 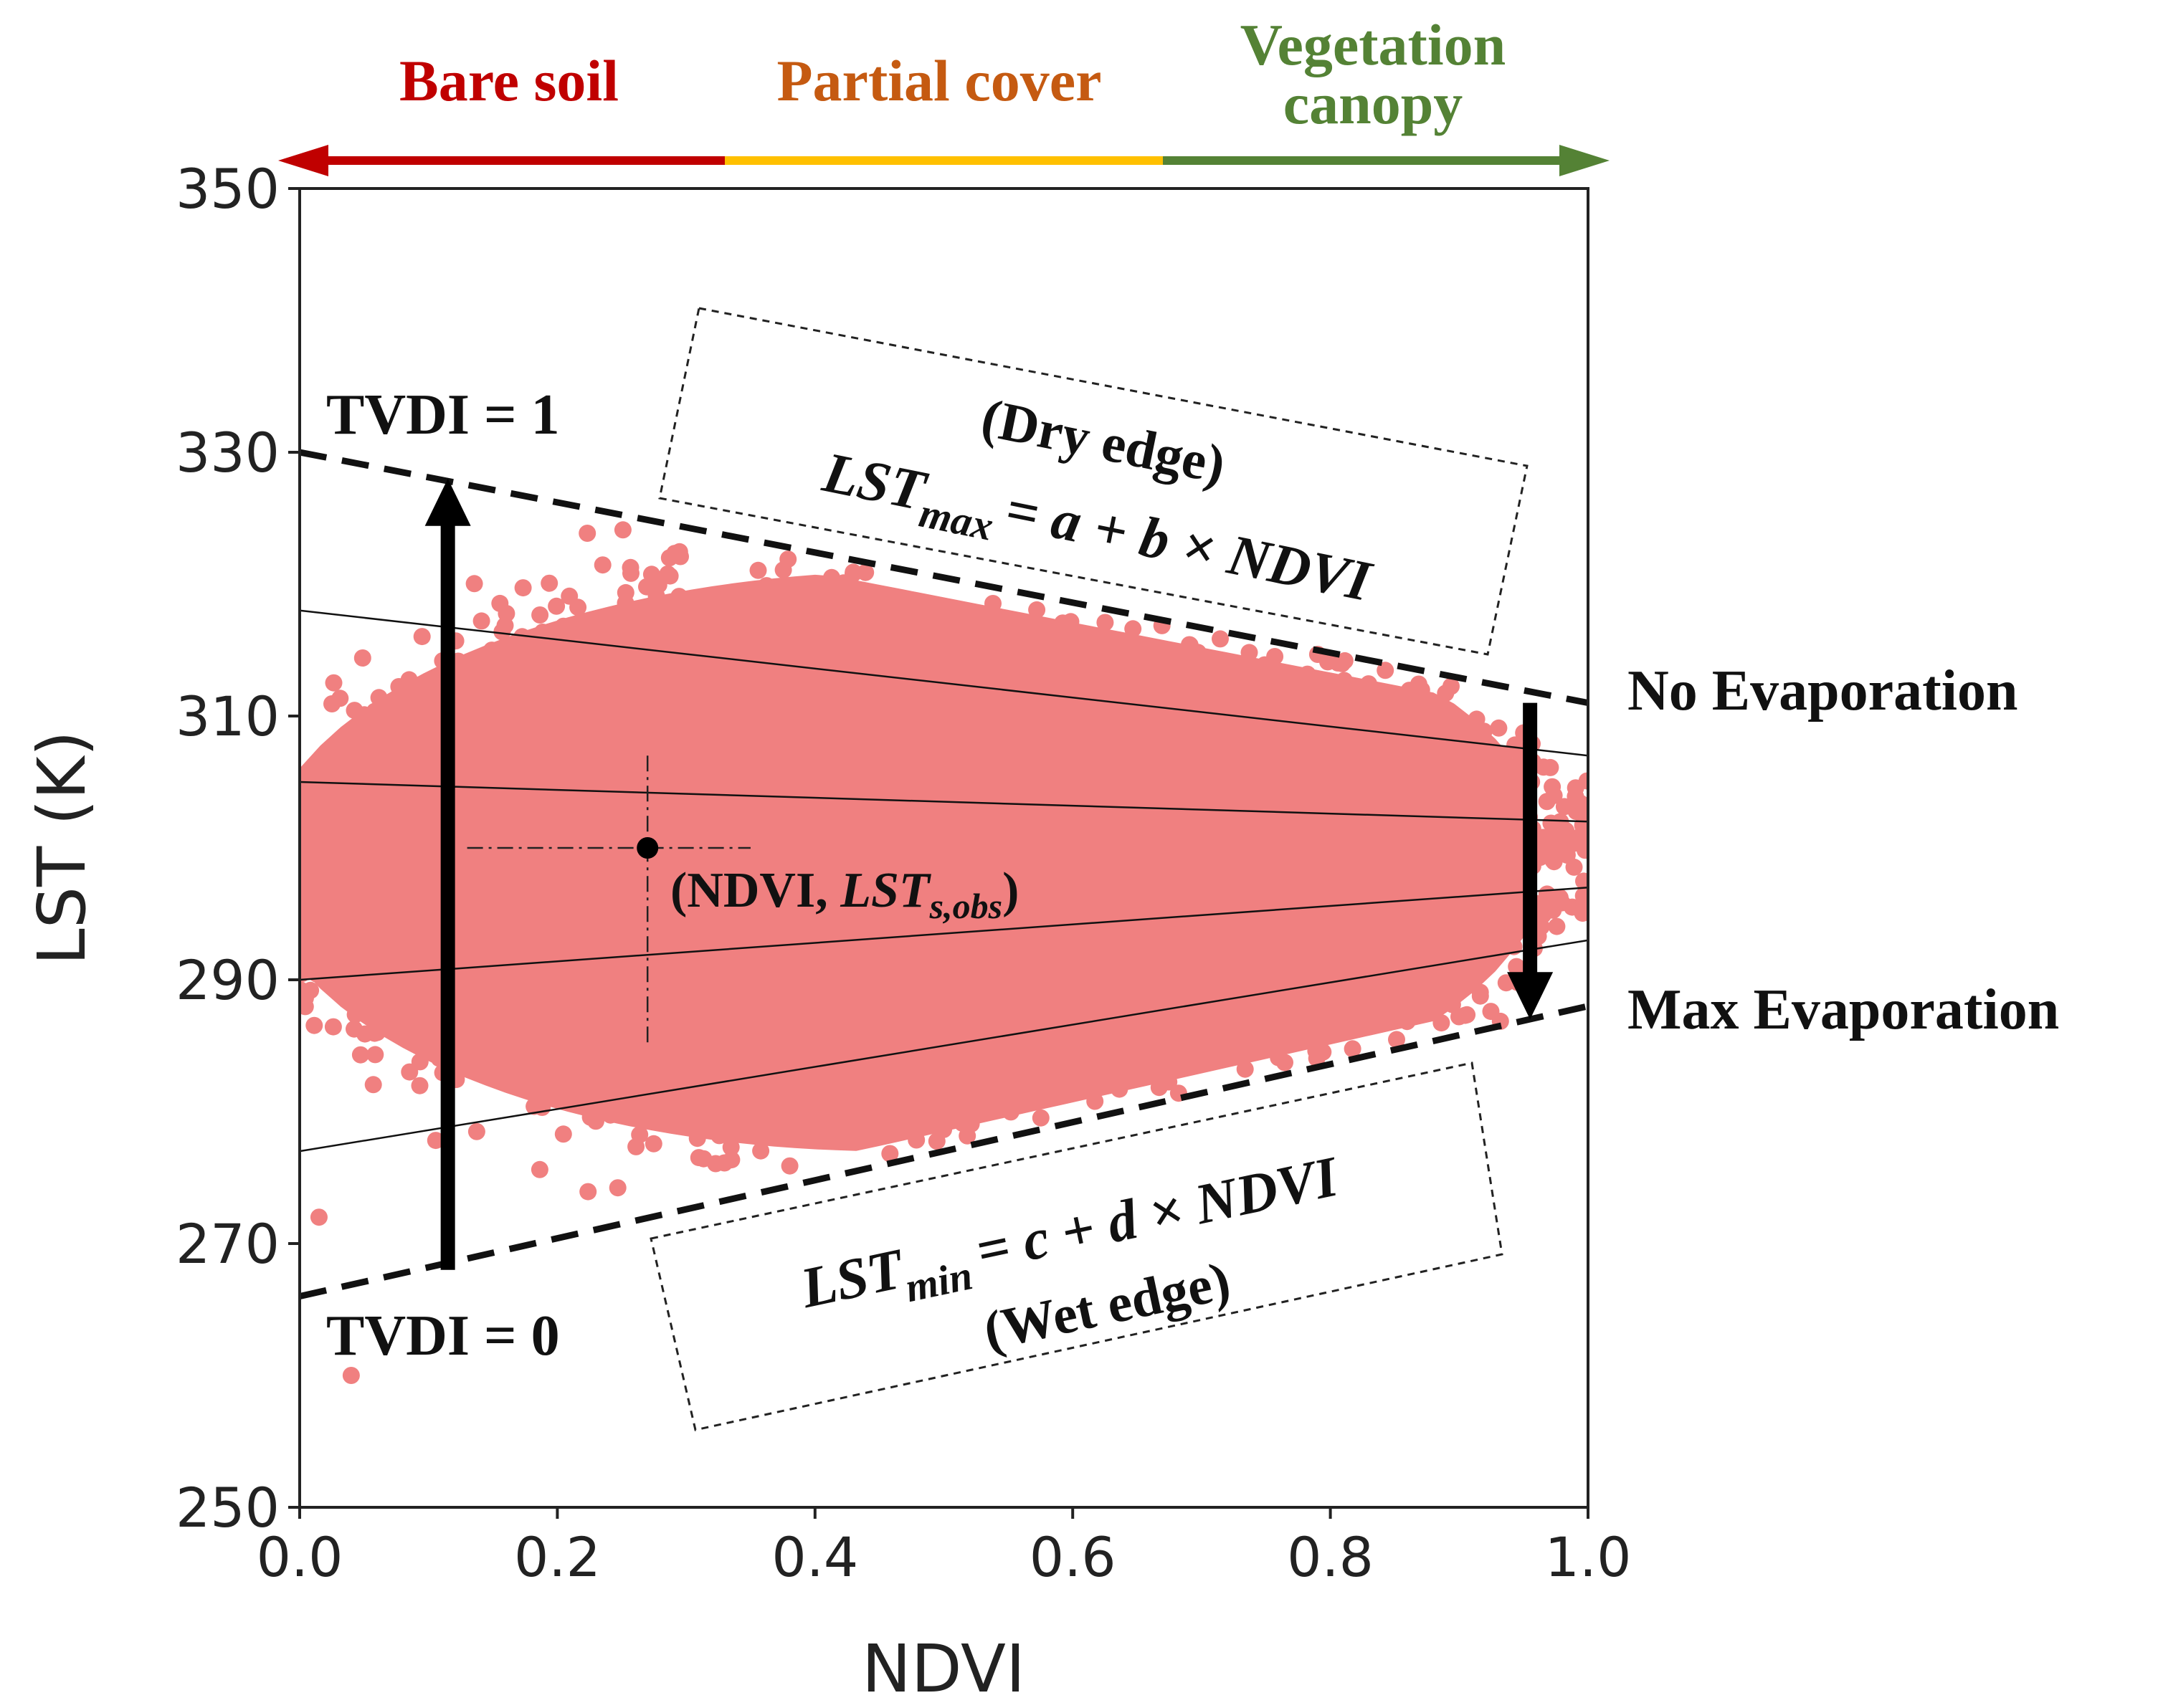 What do you see at coordinates (1822, 690) in the screenshot?
I see `no-evaporation-label: No Evaporation` at bounding box center [1822, 690].